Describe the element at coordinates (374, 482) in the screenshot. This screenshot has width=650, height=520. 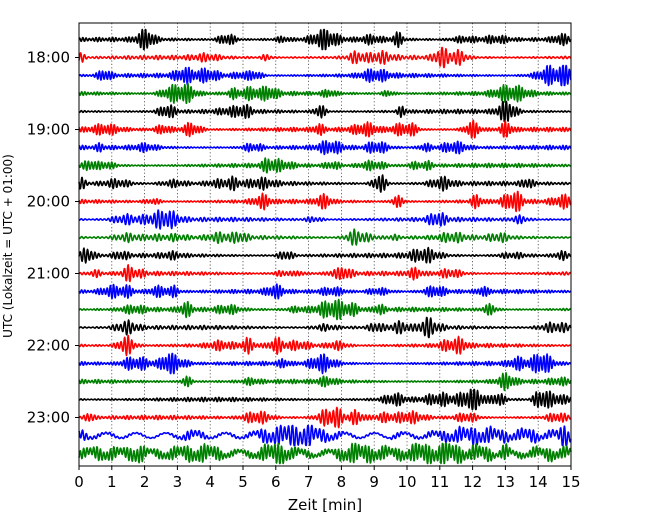
I see `x-tick-label: 9` at that location.